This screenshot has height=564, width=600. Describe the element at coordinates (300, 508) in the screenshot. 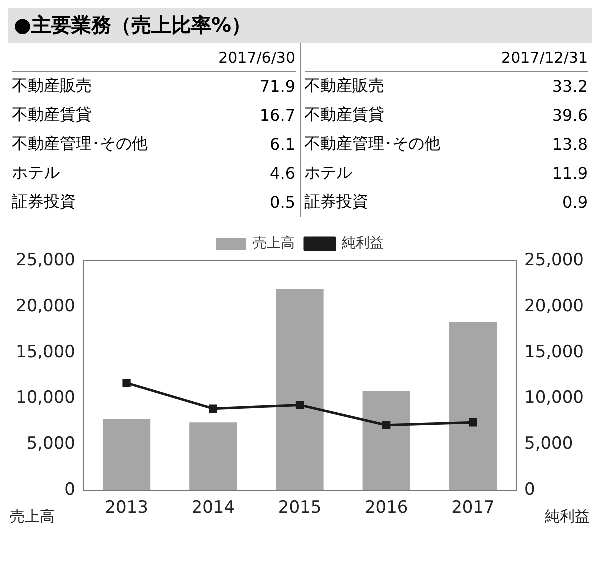

I see `x-tick-label: 2015` at that location.